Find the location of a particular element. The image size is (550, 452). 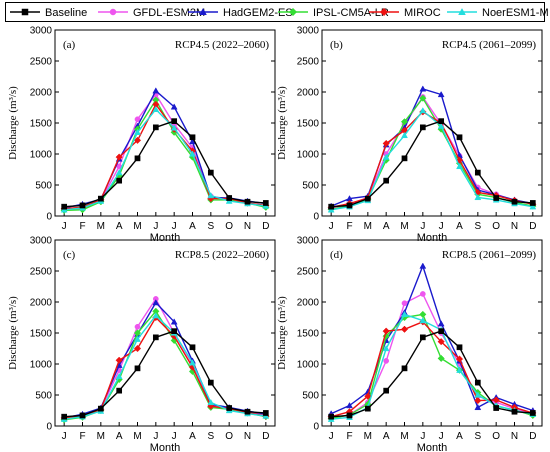

x-tick-label: O is located at coordinates (496, 226).